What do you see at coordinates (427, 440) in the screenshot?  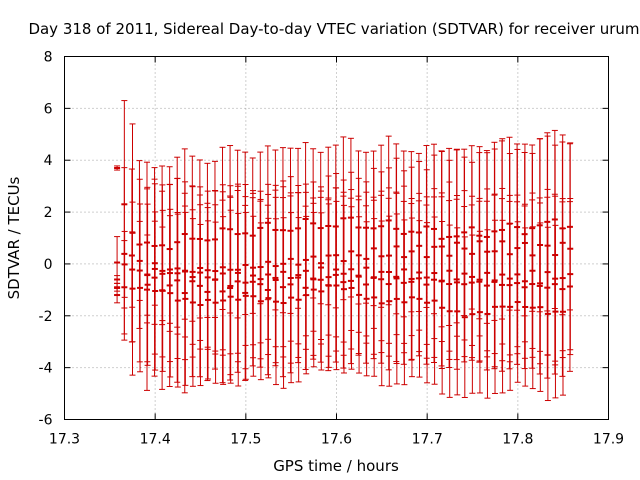 I see `x-tick-label: 17.7` at bounding box center [427, 440].